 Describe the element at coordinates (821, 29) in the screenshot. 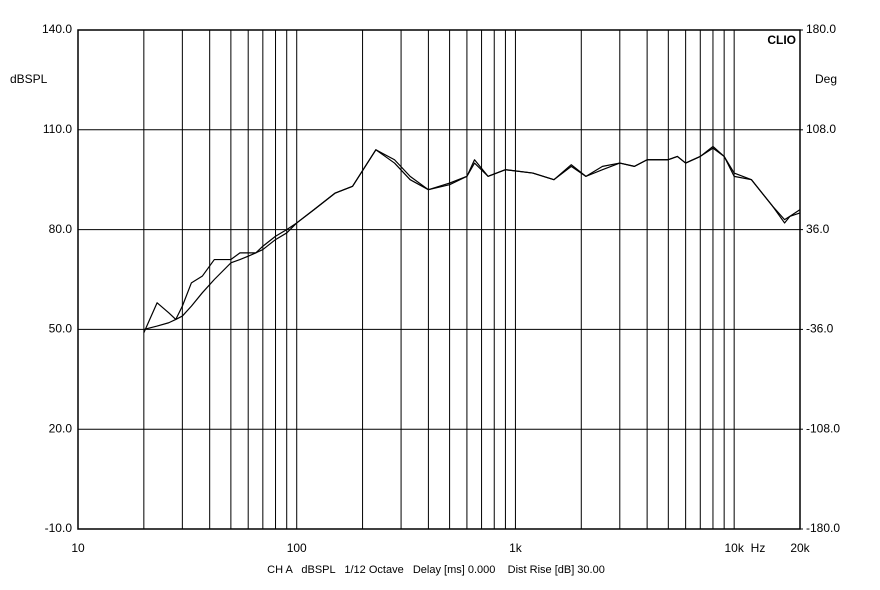

I see `y2-tick-label: 180.0` at that location.